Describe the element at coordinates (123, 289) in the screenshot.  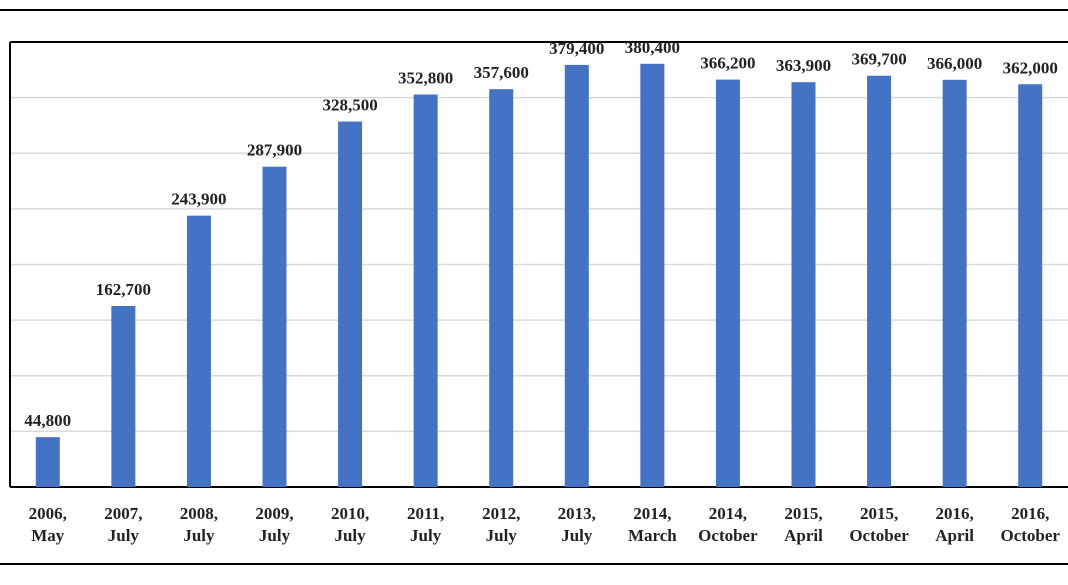
I see `data-label: 162,700` at that location.